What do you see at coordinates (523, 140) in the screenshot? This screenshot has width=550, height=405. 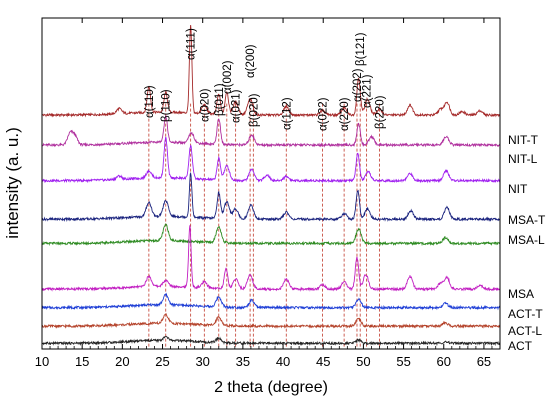 I see `sample-label-nit-t: NIT-T` at bounding box center [523, 140].